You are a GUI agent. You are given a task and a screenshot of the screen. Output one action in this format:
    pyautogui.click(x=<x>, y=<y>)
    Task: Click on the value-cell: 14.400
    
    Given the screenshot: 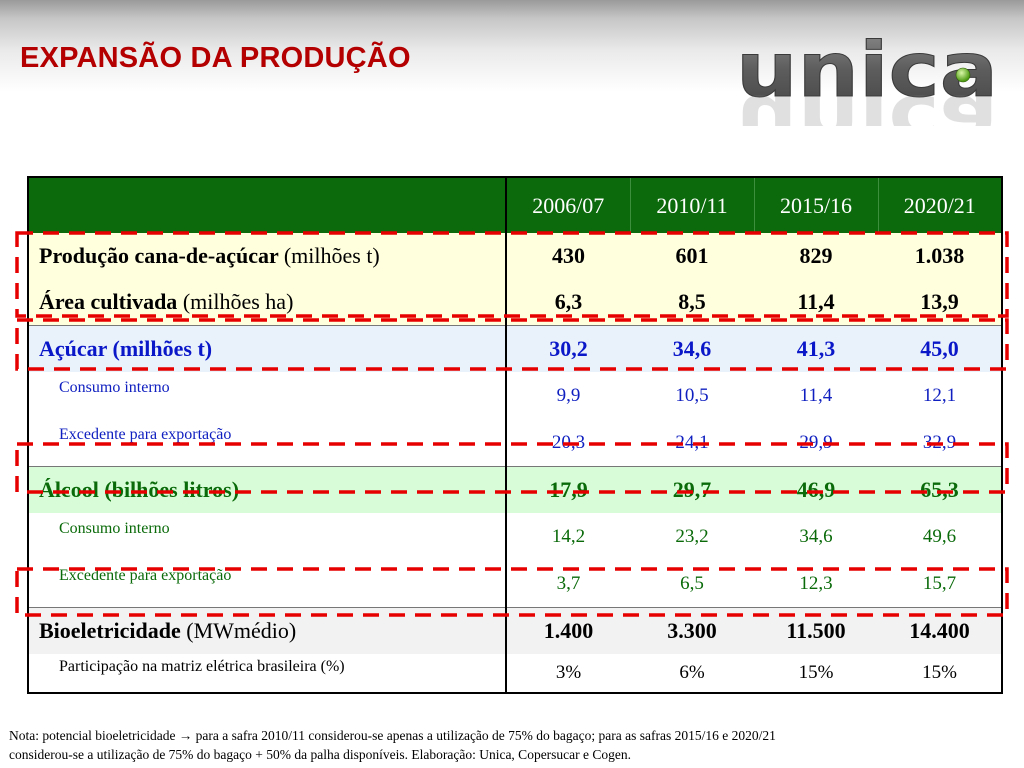 What is the action you would take?
    pyautogui.click(x=940, y=630)
    